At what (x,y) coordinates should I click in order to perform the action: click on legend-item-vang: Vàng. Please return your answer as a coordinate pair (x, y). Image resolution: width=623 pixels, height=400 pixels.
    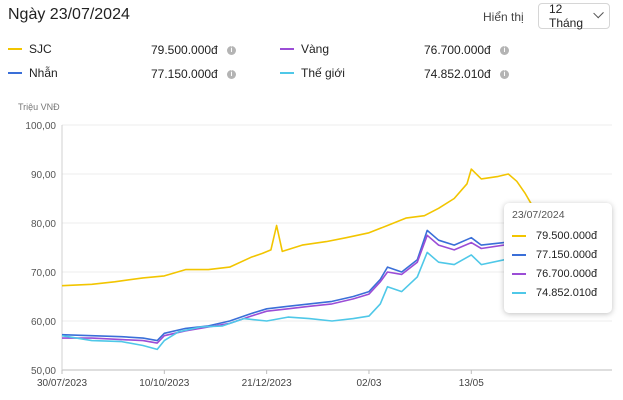
    Looking at the image, I should click on (304, 49).